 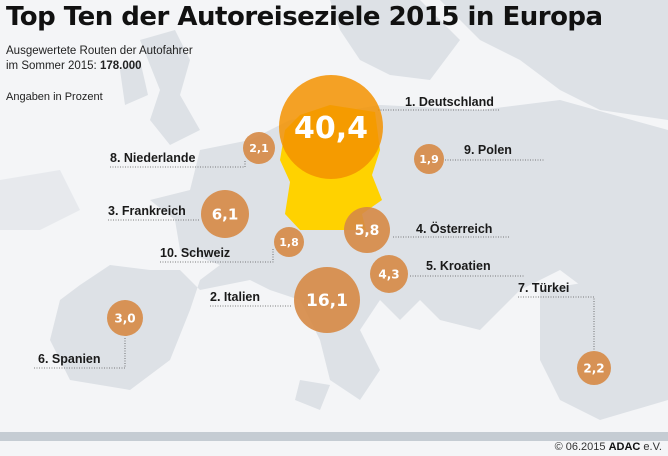 I want to click on bubble-value: 1,8, so click(x=289, y=242).